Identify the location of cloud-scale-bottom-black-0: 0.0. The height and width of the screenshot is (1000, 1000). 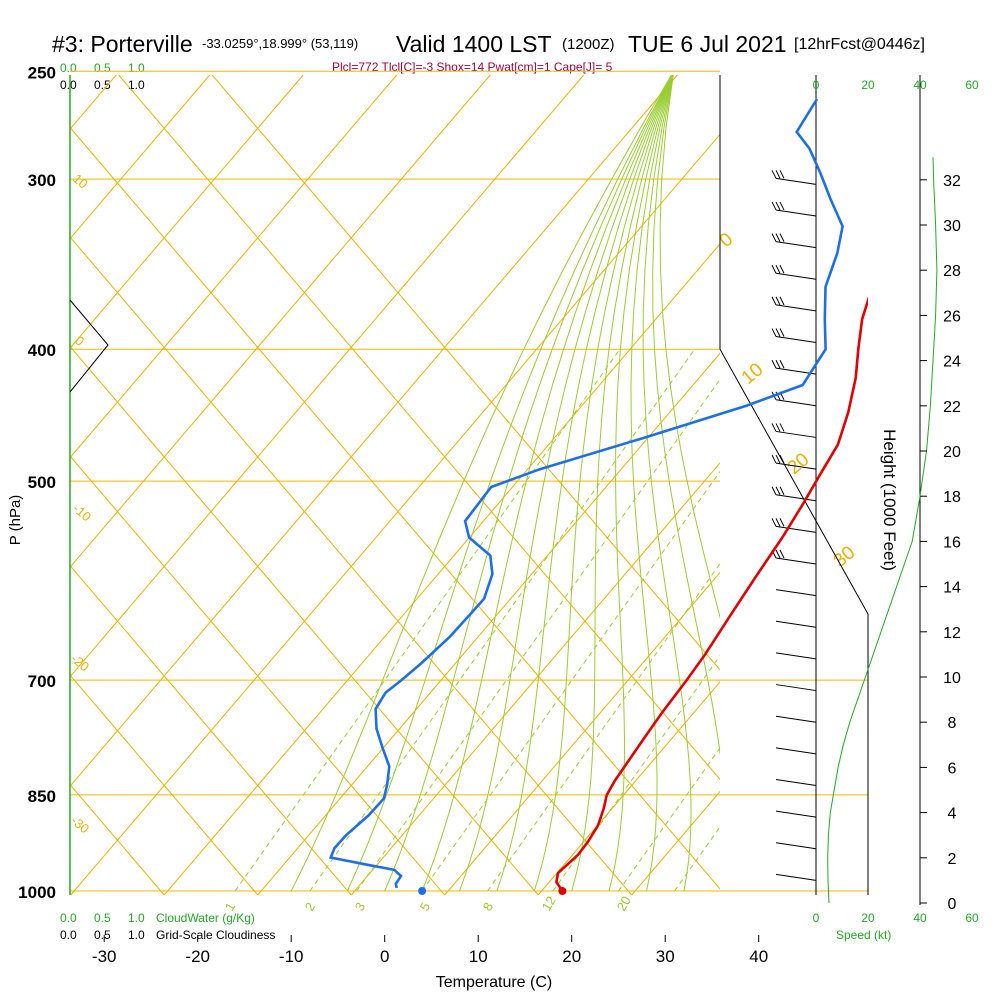
(68, 935).